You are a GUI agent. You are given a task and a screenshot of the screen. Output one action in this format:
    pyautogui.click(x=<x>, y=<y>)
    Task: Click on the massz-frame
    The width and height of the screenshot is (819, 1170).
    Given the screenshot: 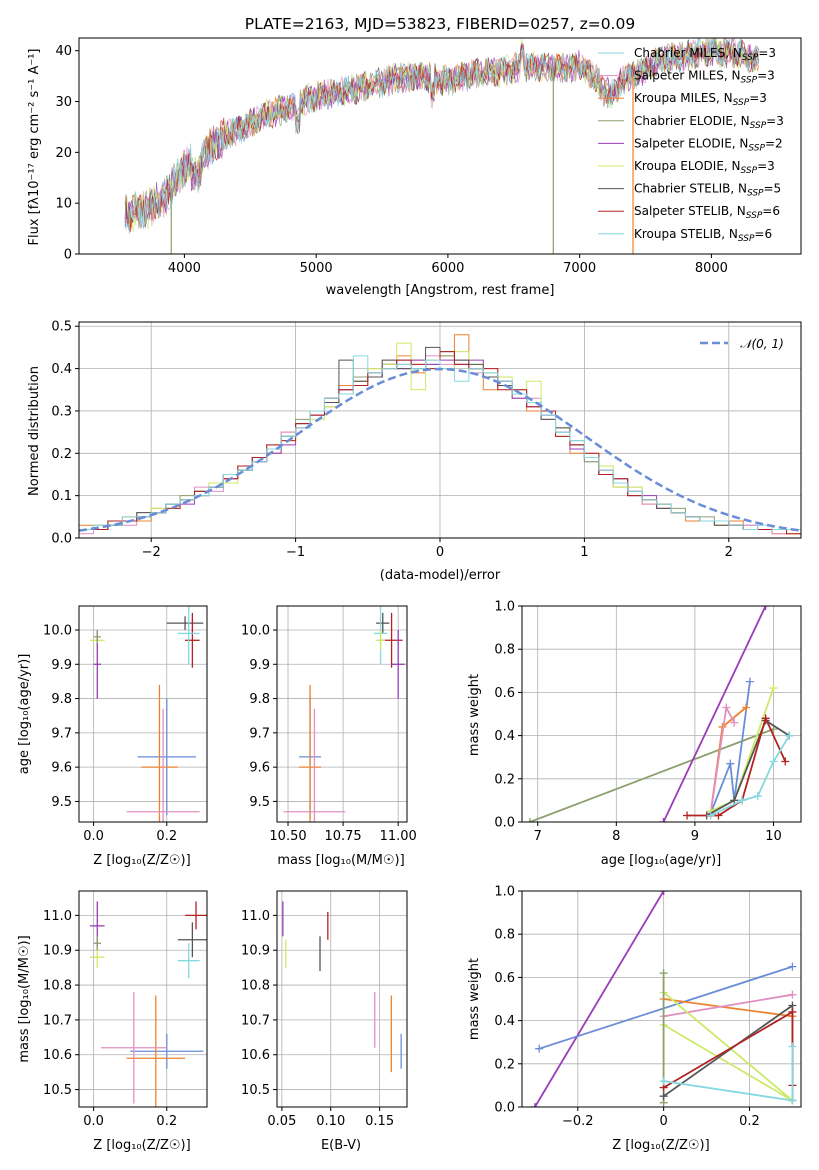 What is the action you would take?
    pyautogui.click(x=143, y=999)
    